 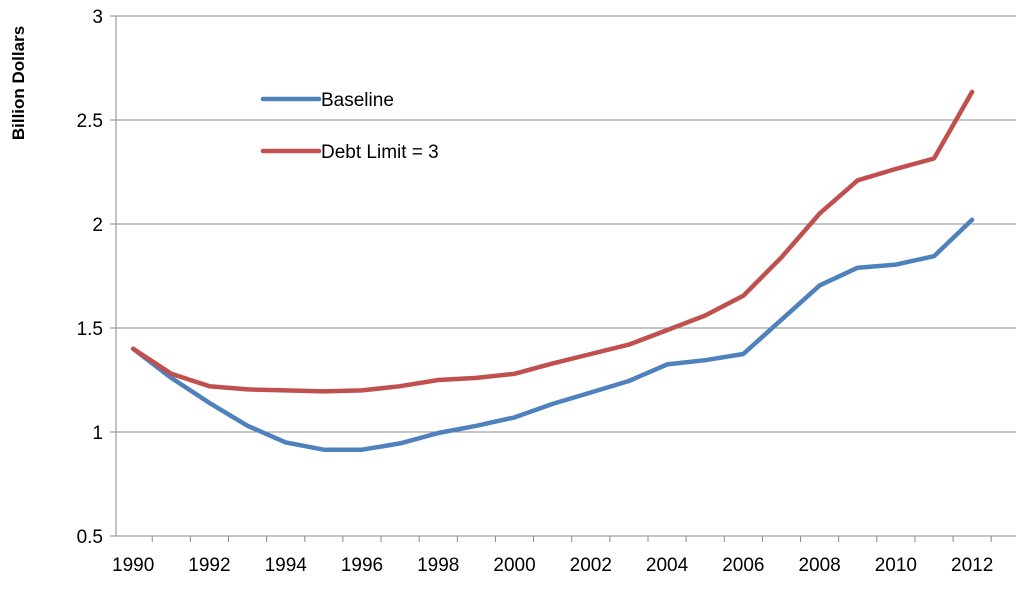 What do you see at coordinates (819, 565) in the screenshot?
I see `x-tick-label: 2008` at bounding box center [819, 565].